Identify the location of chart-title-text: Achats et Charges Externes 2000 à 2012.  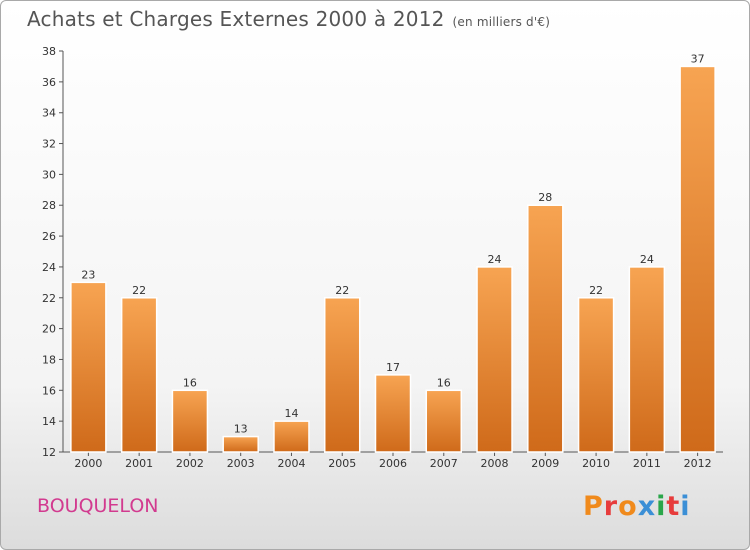
(236, 19).